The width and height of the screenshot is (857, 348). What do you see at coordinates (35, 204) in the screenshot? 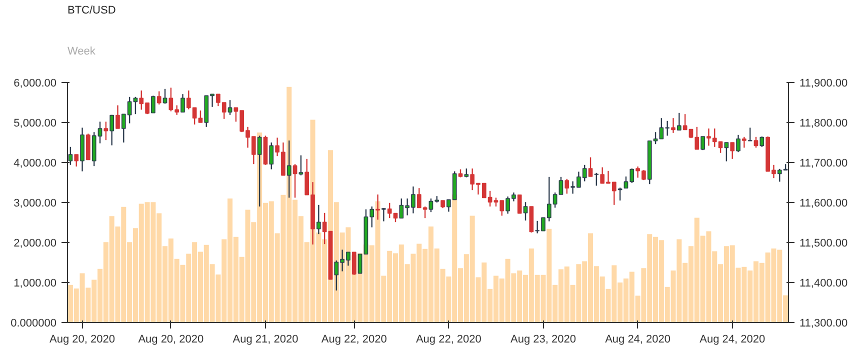
I see `y-tick-label: 3,000.00` at bounding box center [35, 204].